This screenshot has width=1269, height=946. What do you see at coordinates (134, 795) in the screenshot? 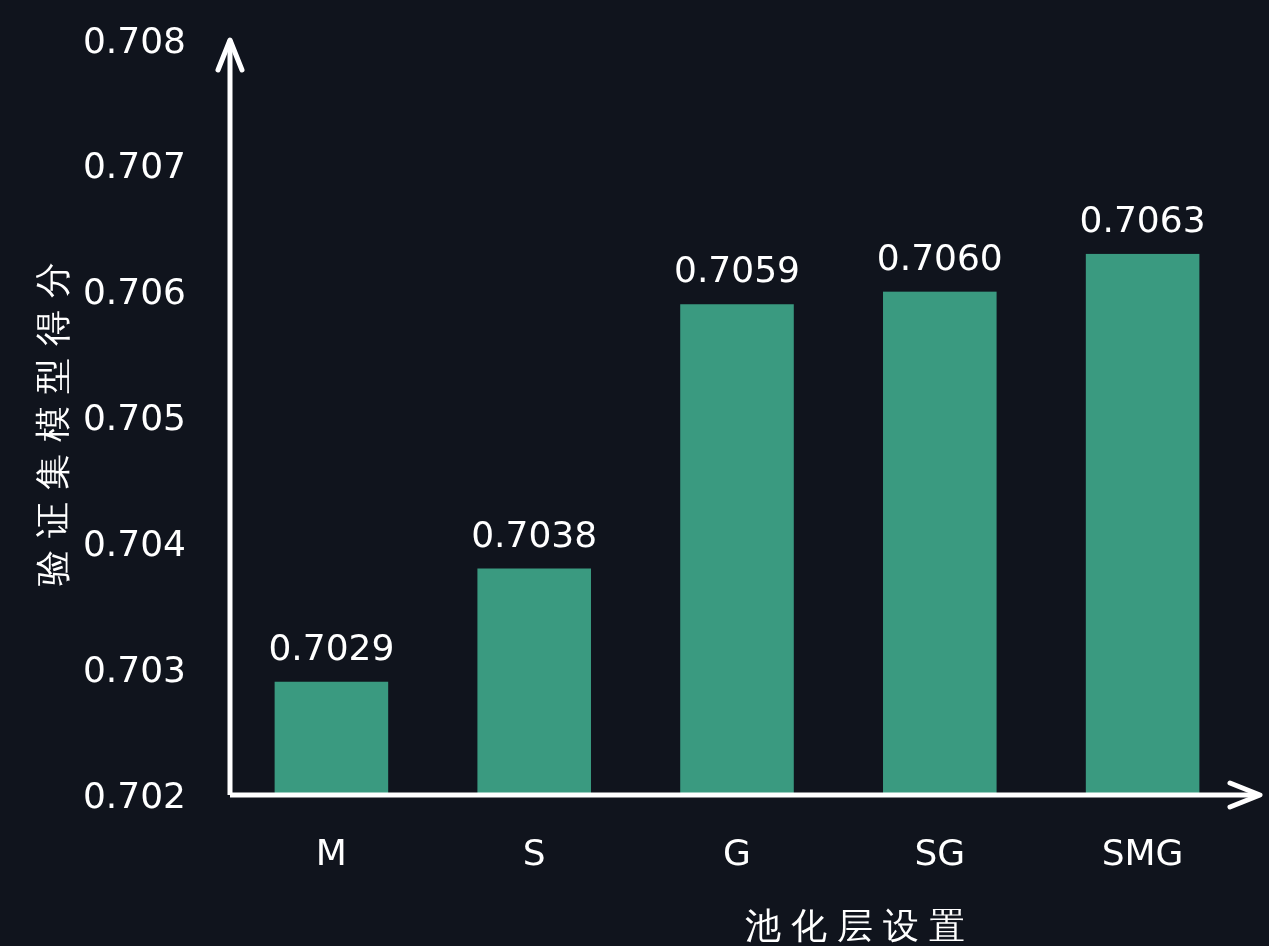
I see `y-tick-label: 0.702` at bounding box center [134, 795].